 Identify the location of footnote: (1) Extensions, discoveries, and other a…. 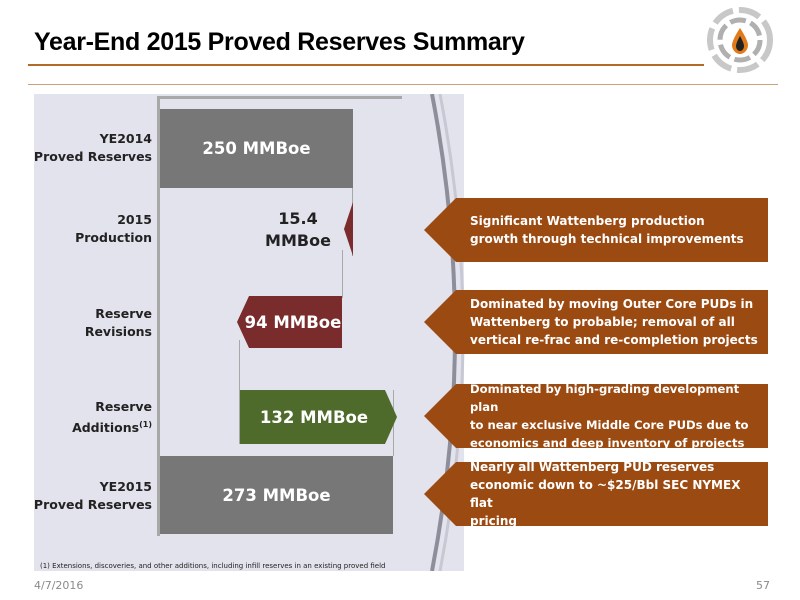
(213, 566).